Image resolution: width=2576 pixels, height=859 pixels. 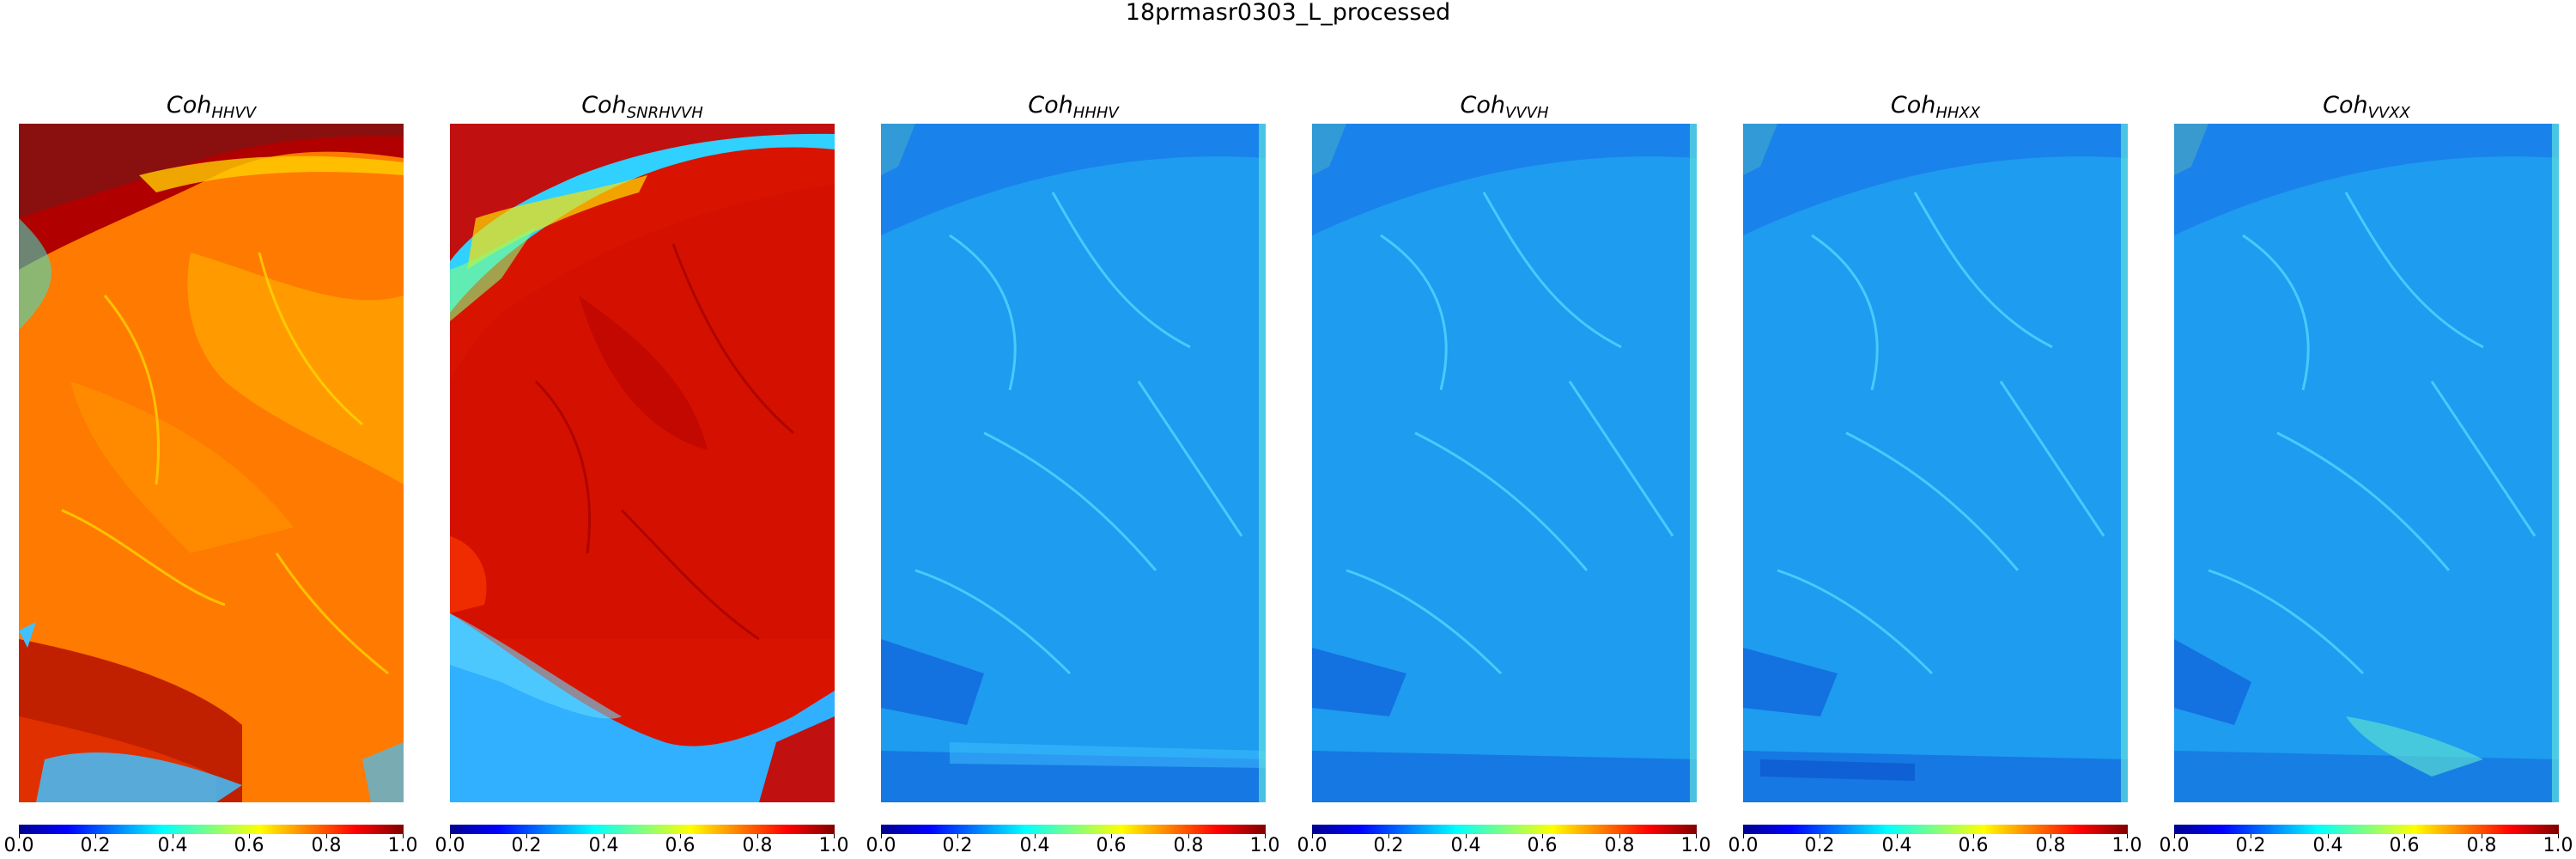 What do you see at coordinates (234, 113) in the screenshot?
I see `title-subscript: HHVV` at bounding box center [234, 113].